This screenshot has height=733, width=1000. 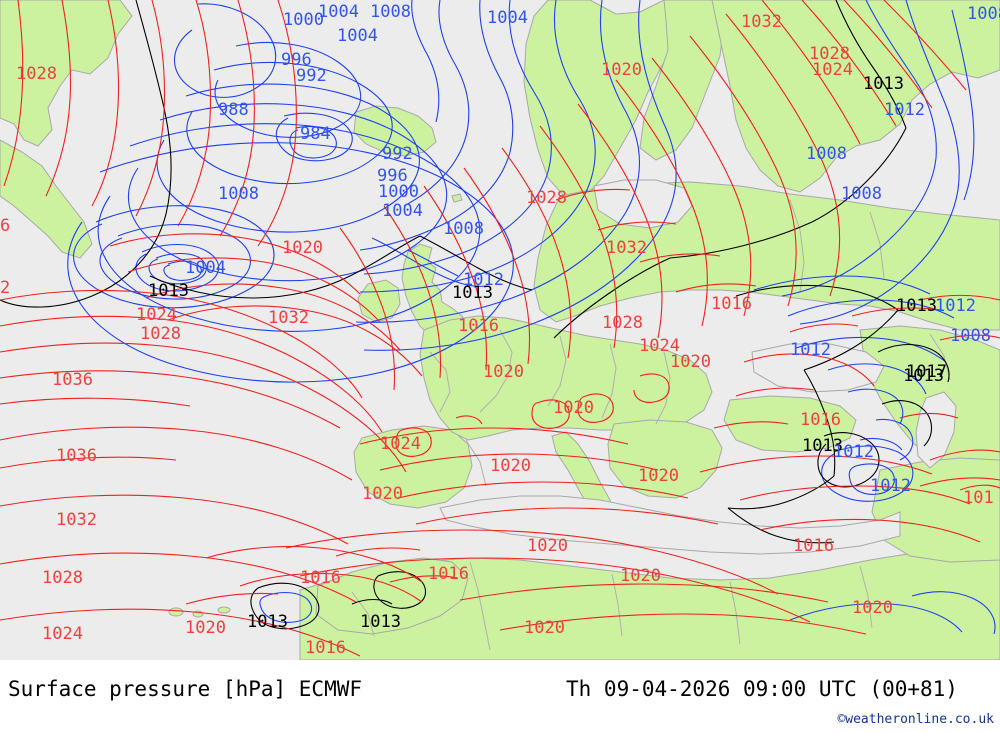 I want to click on land-scandinavia, so click(x=612, y=98).